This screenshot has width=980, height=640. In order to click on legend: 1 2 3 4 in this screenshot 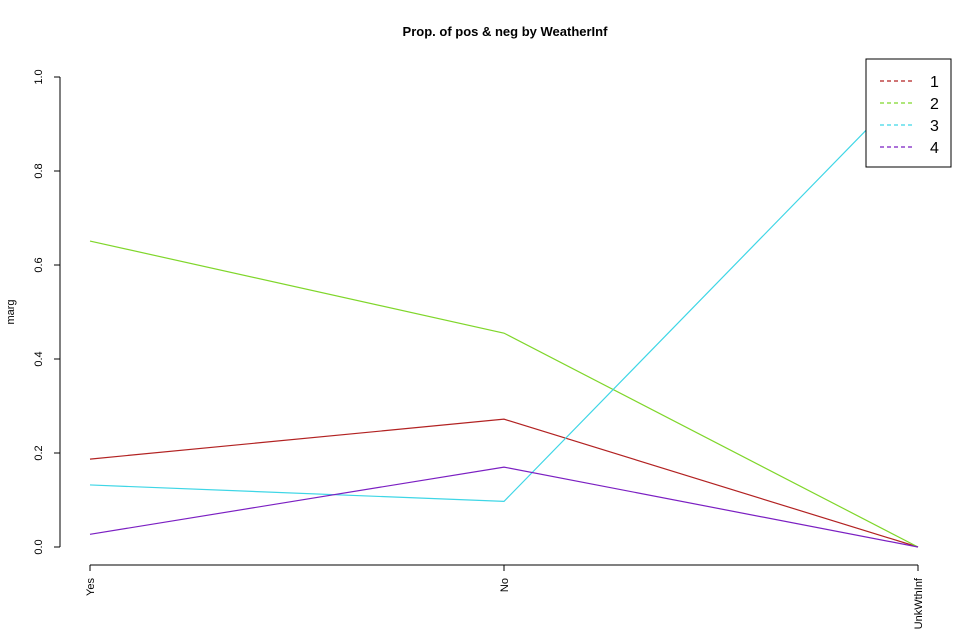, I will do `click(908, 113)`.